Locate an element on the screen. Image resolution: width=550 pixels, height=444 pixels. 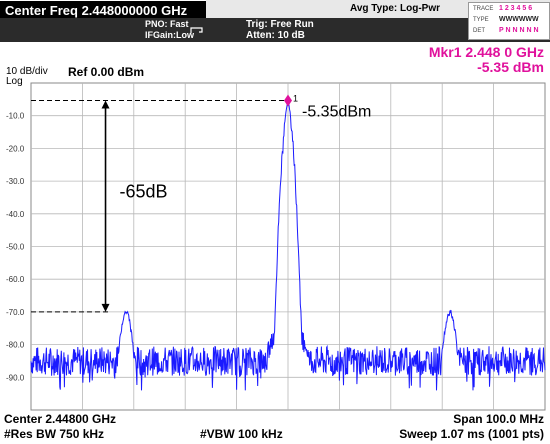
trace-row-label: TRACE is located at coordinates (483, 9).